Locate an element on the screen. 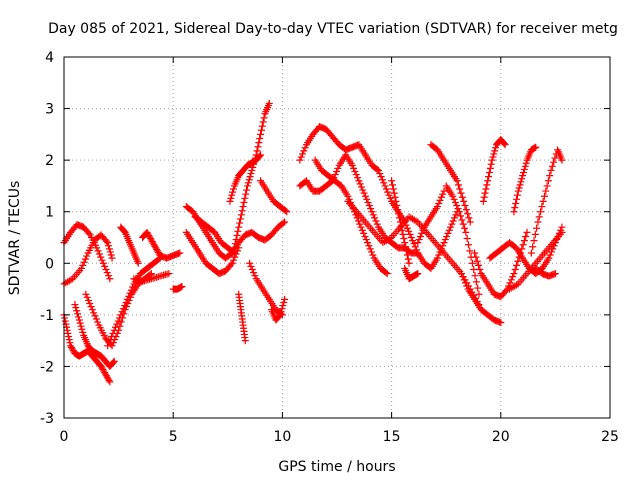 This screenshot has height=480, width=640. x-tick-label: 0 is located at coordinates (64, 437).